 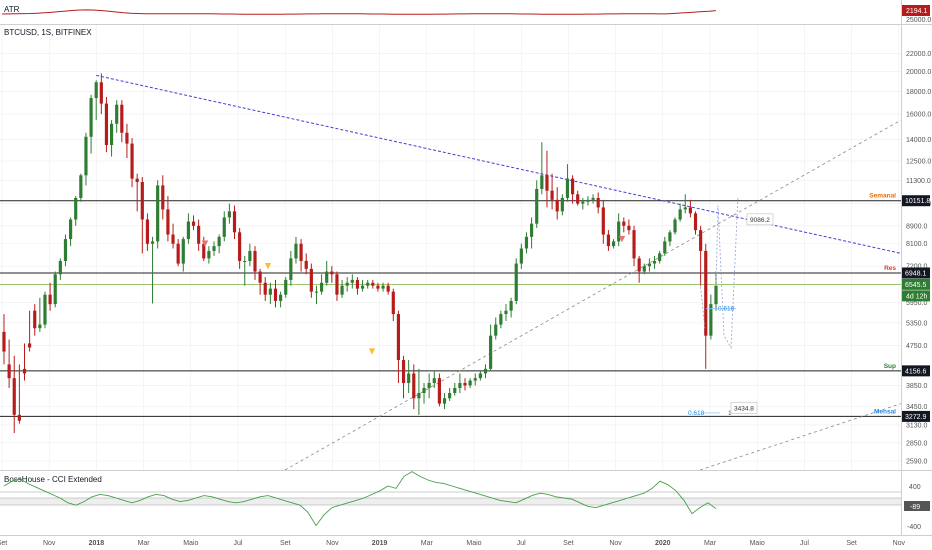 What do you see at coordinates (916, 417) in the screenshot?
I see `level-badge: 3272.9` at bounding box center [916, 417].